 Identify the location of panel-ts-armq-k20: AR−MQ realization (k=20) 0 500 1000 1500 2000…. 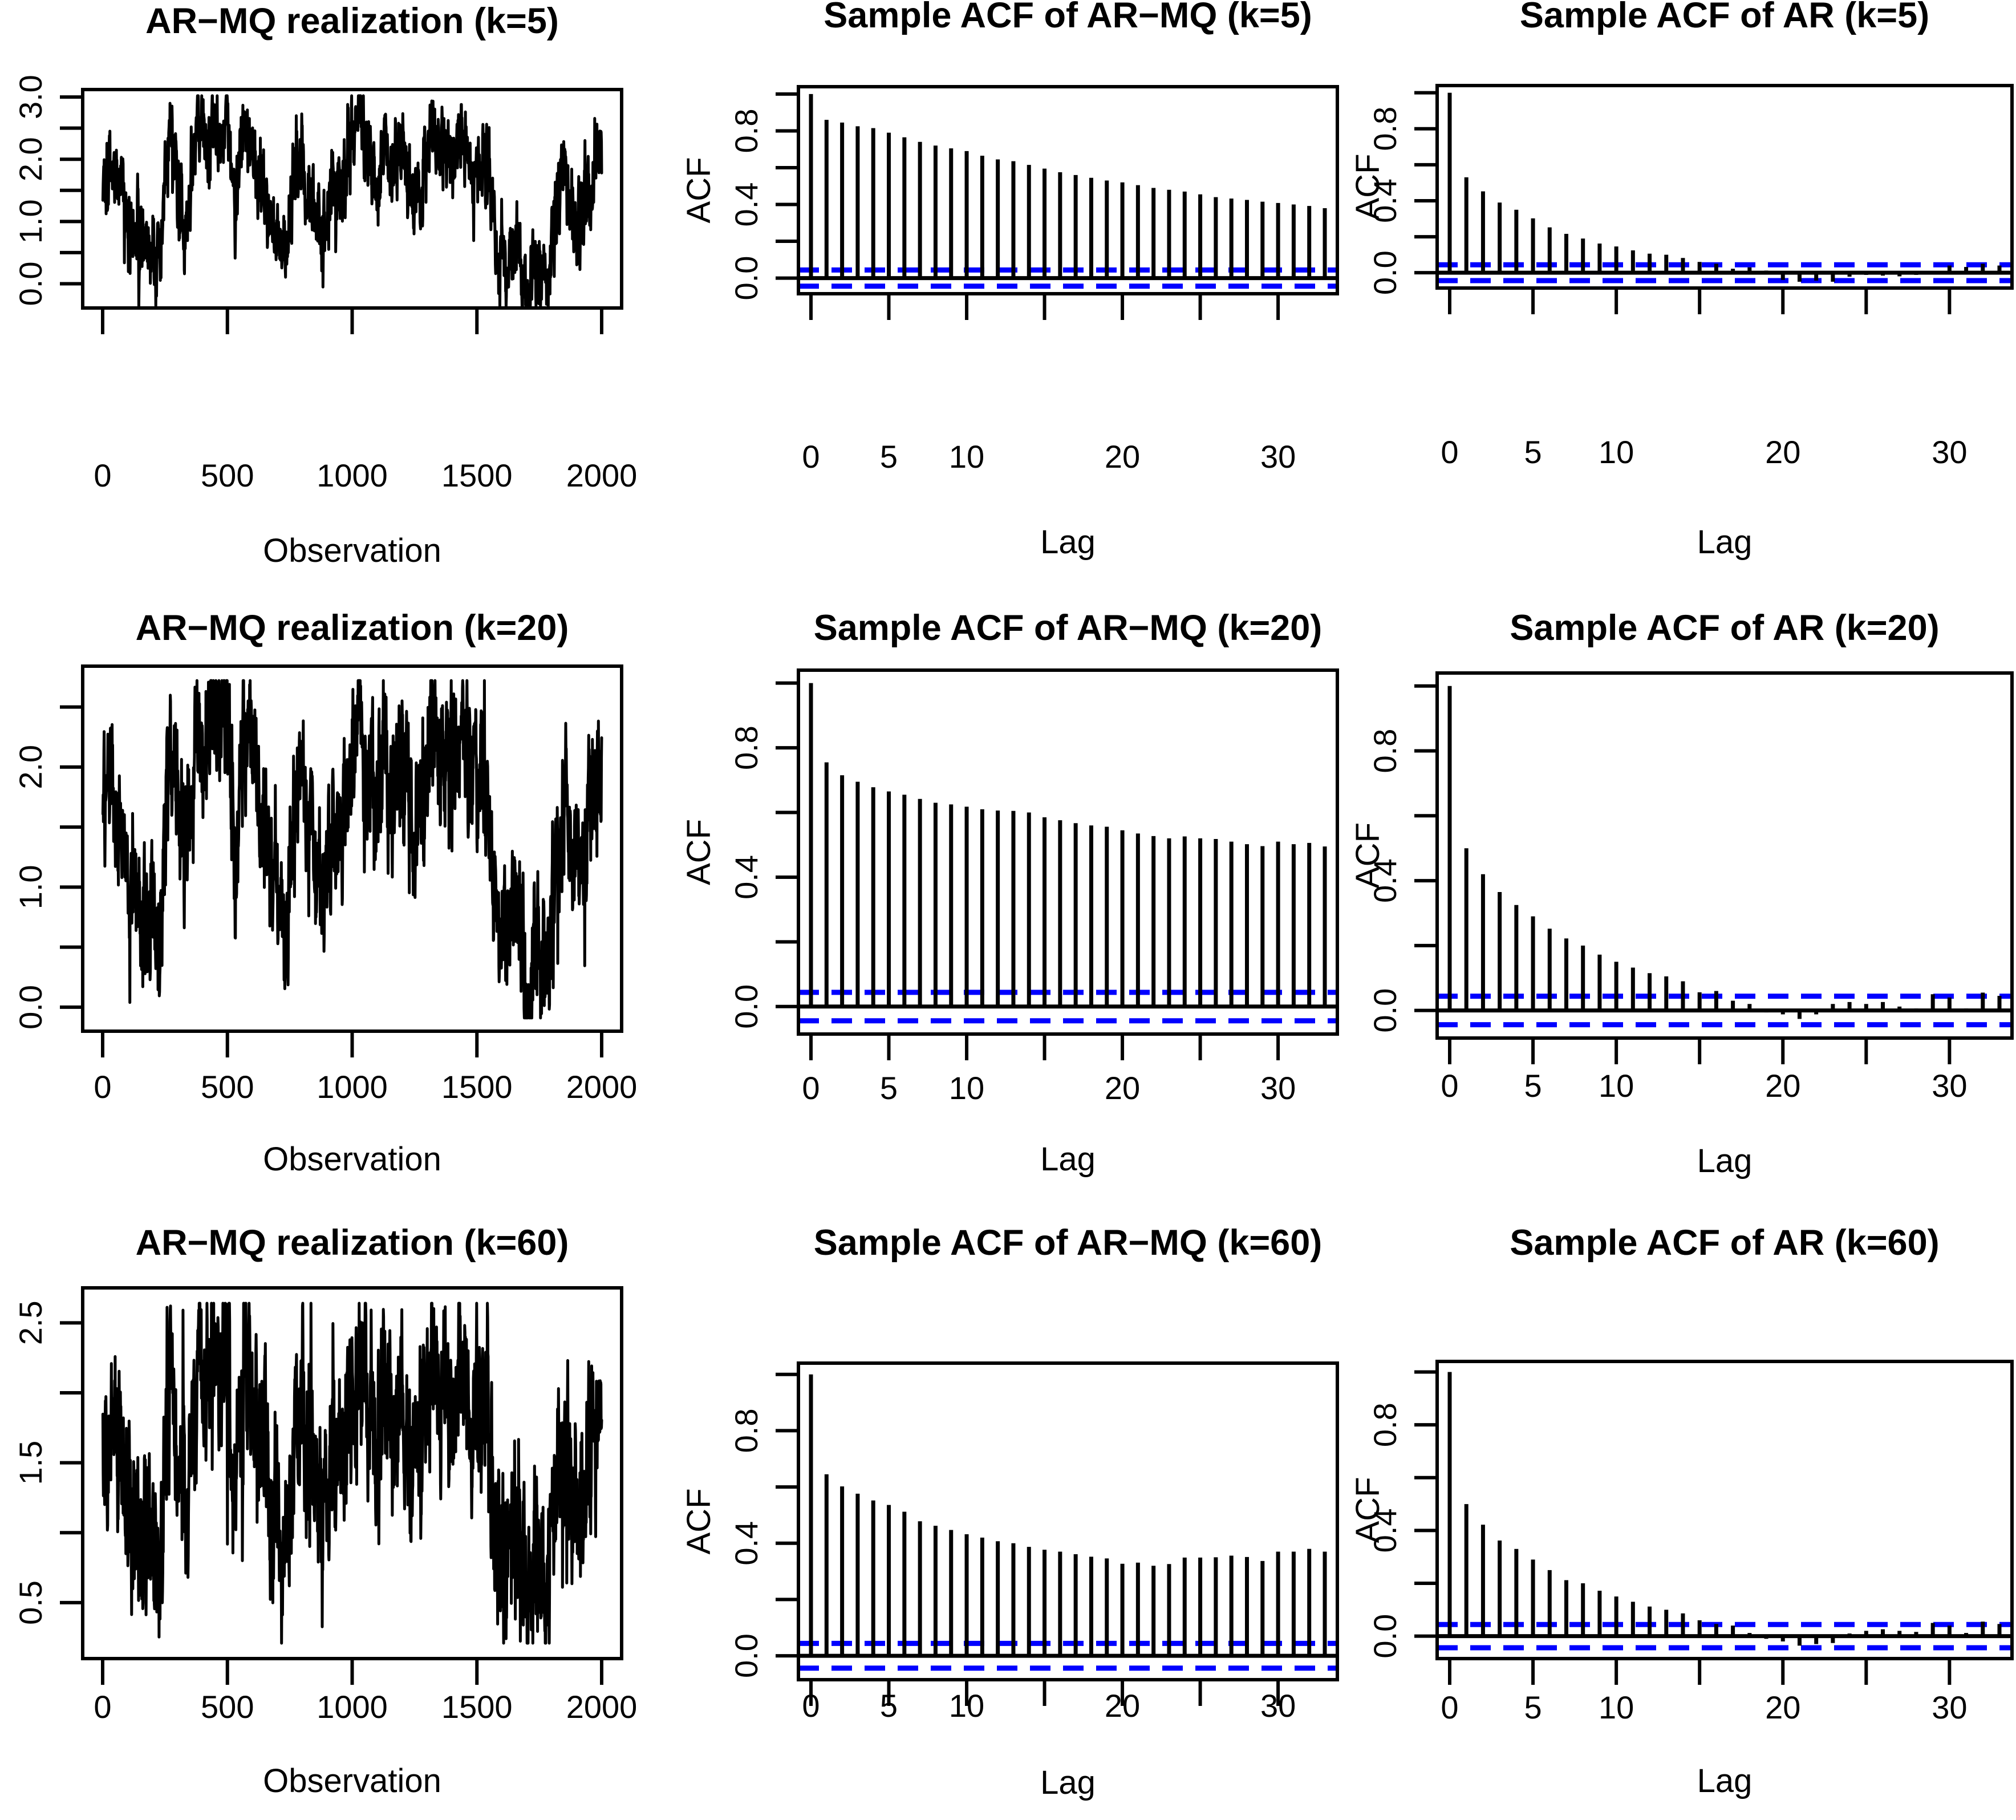
(325, 893).